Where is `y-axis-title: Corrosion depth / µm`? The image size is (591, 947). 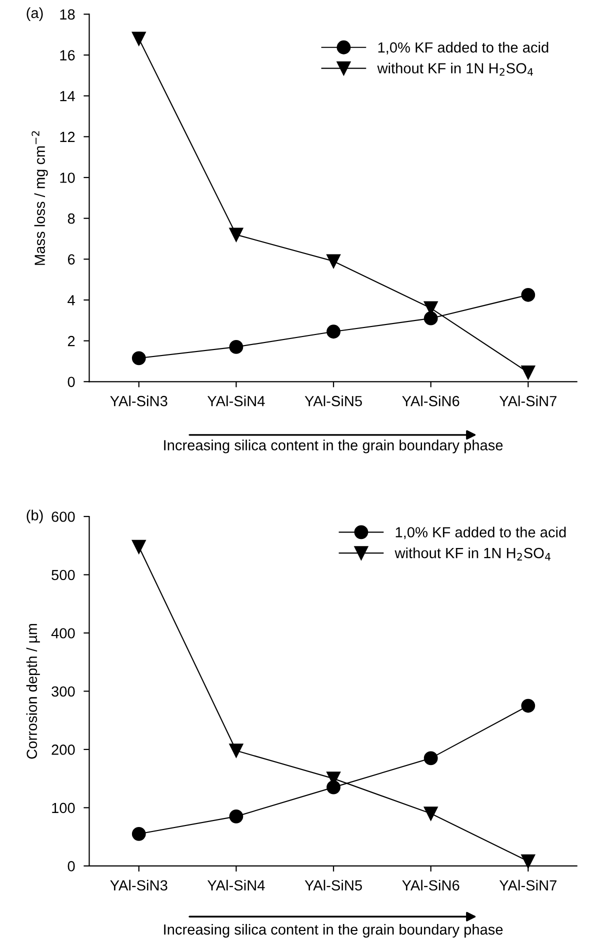
y-axis-title: Corrosion depth / µm is located at coordinates (33, 691).